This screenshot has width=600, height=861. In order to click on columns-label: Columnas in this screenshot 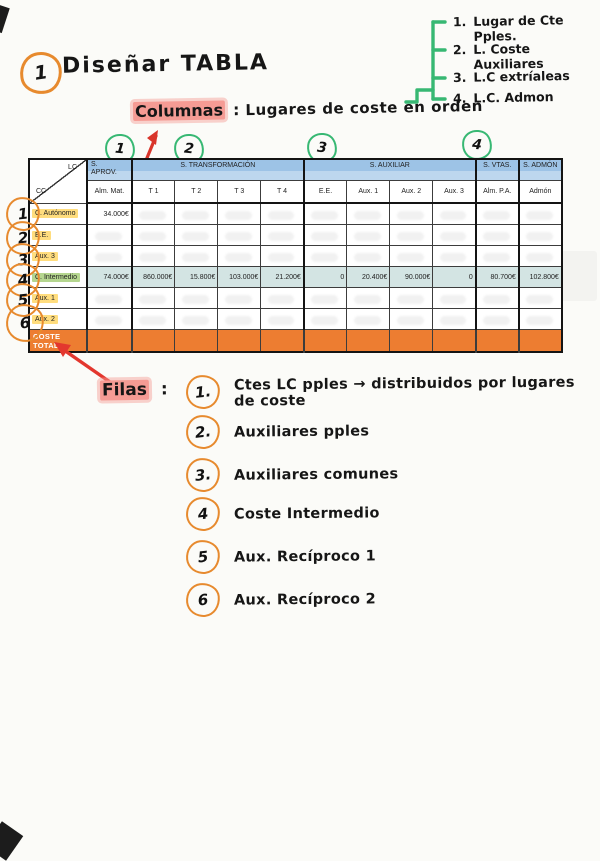, I will do `click(179, 111)`.